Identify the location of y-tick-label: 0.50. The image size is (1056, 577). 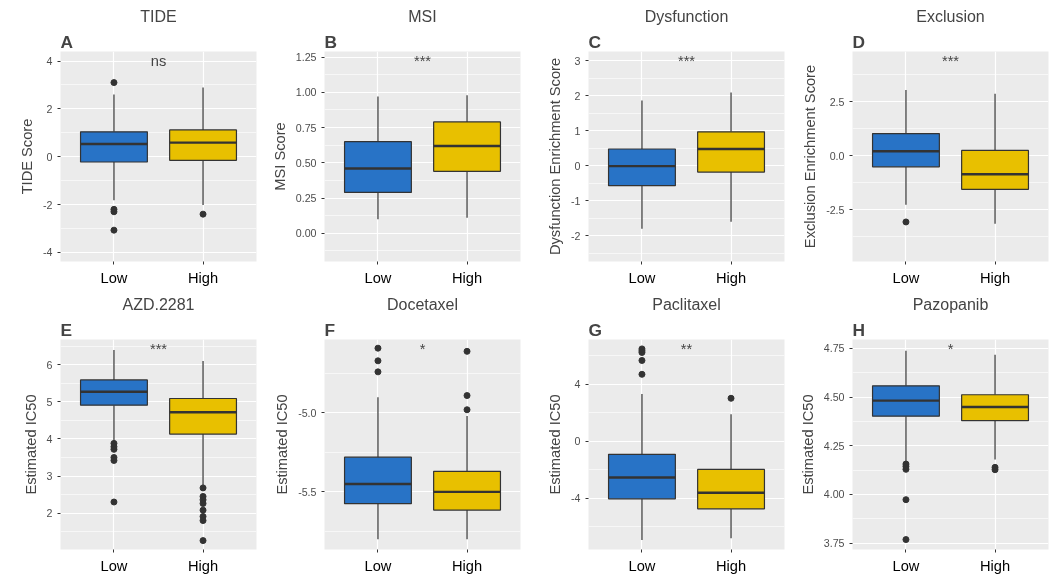
(306, 162).